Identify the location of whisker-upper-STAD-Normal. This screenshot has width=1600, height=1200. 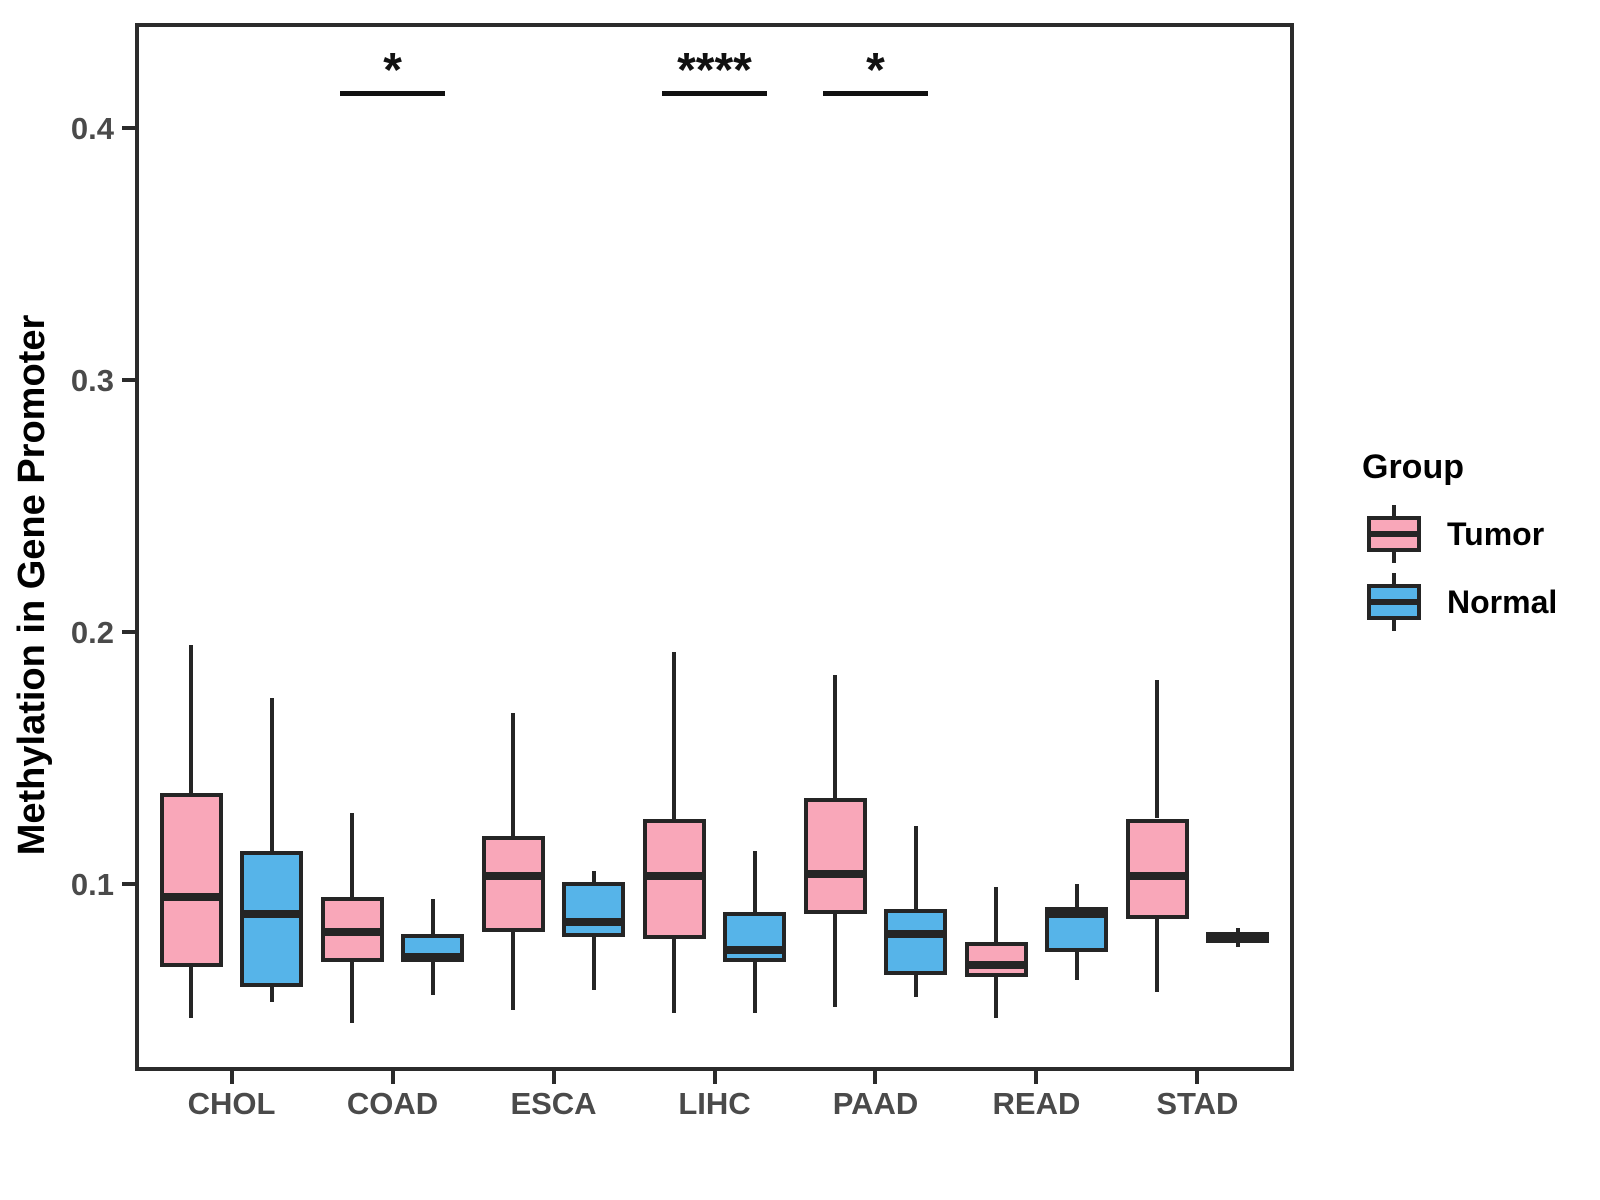
(1237, 930).